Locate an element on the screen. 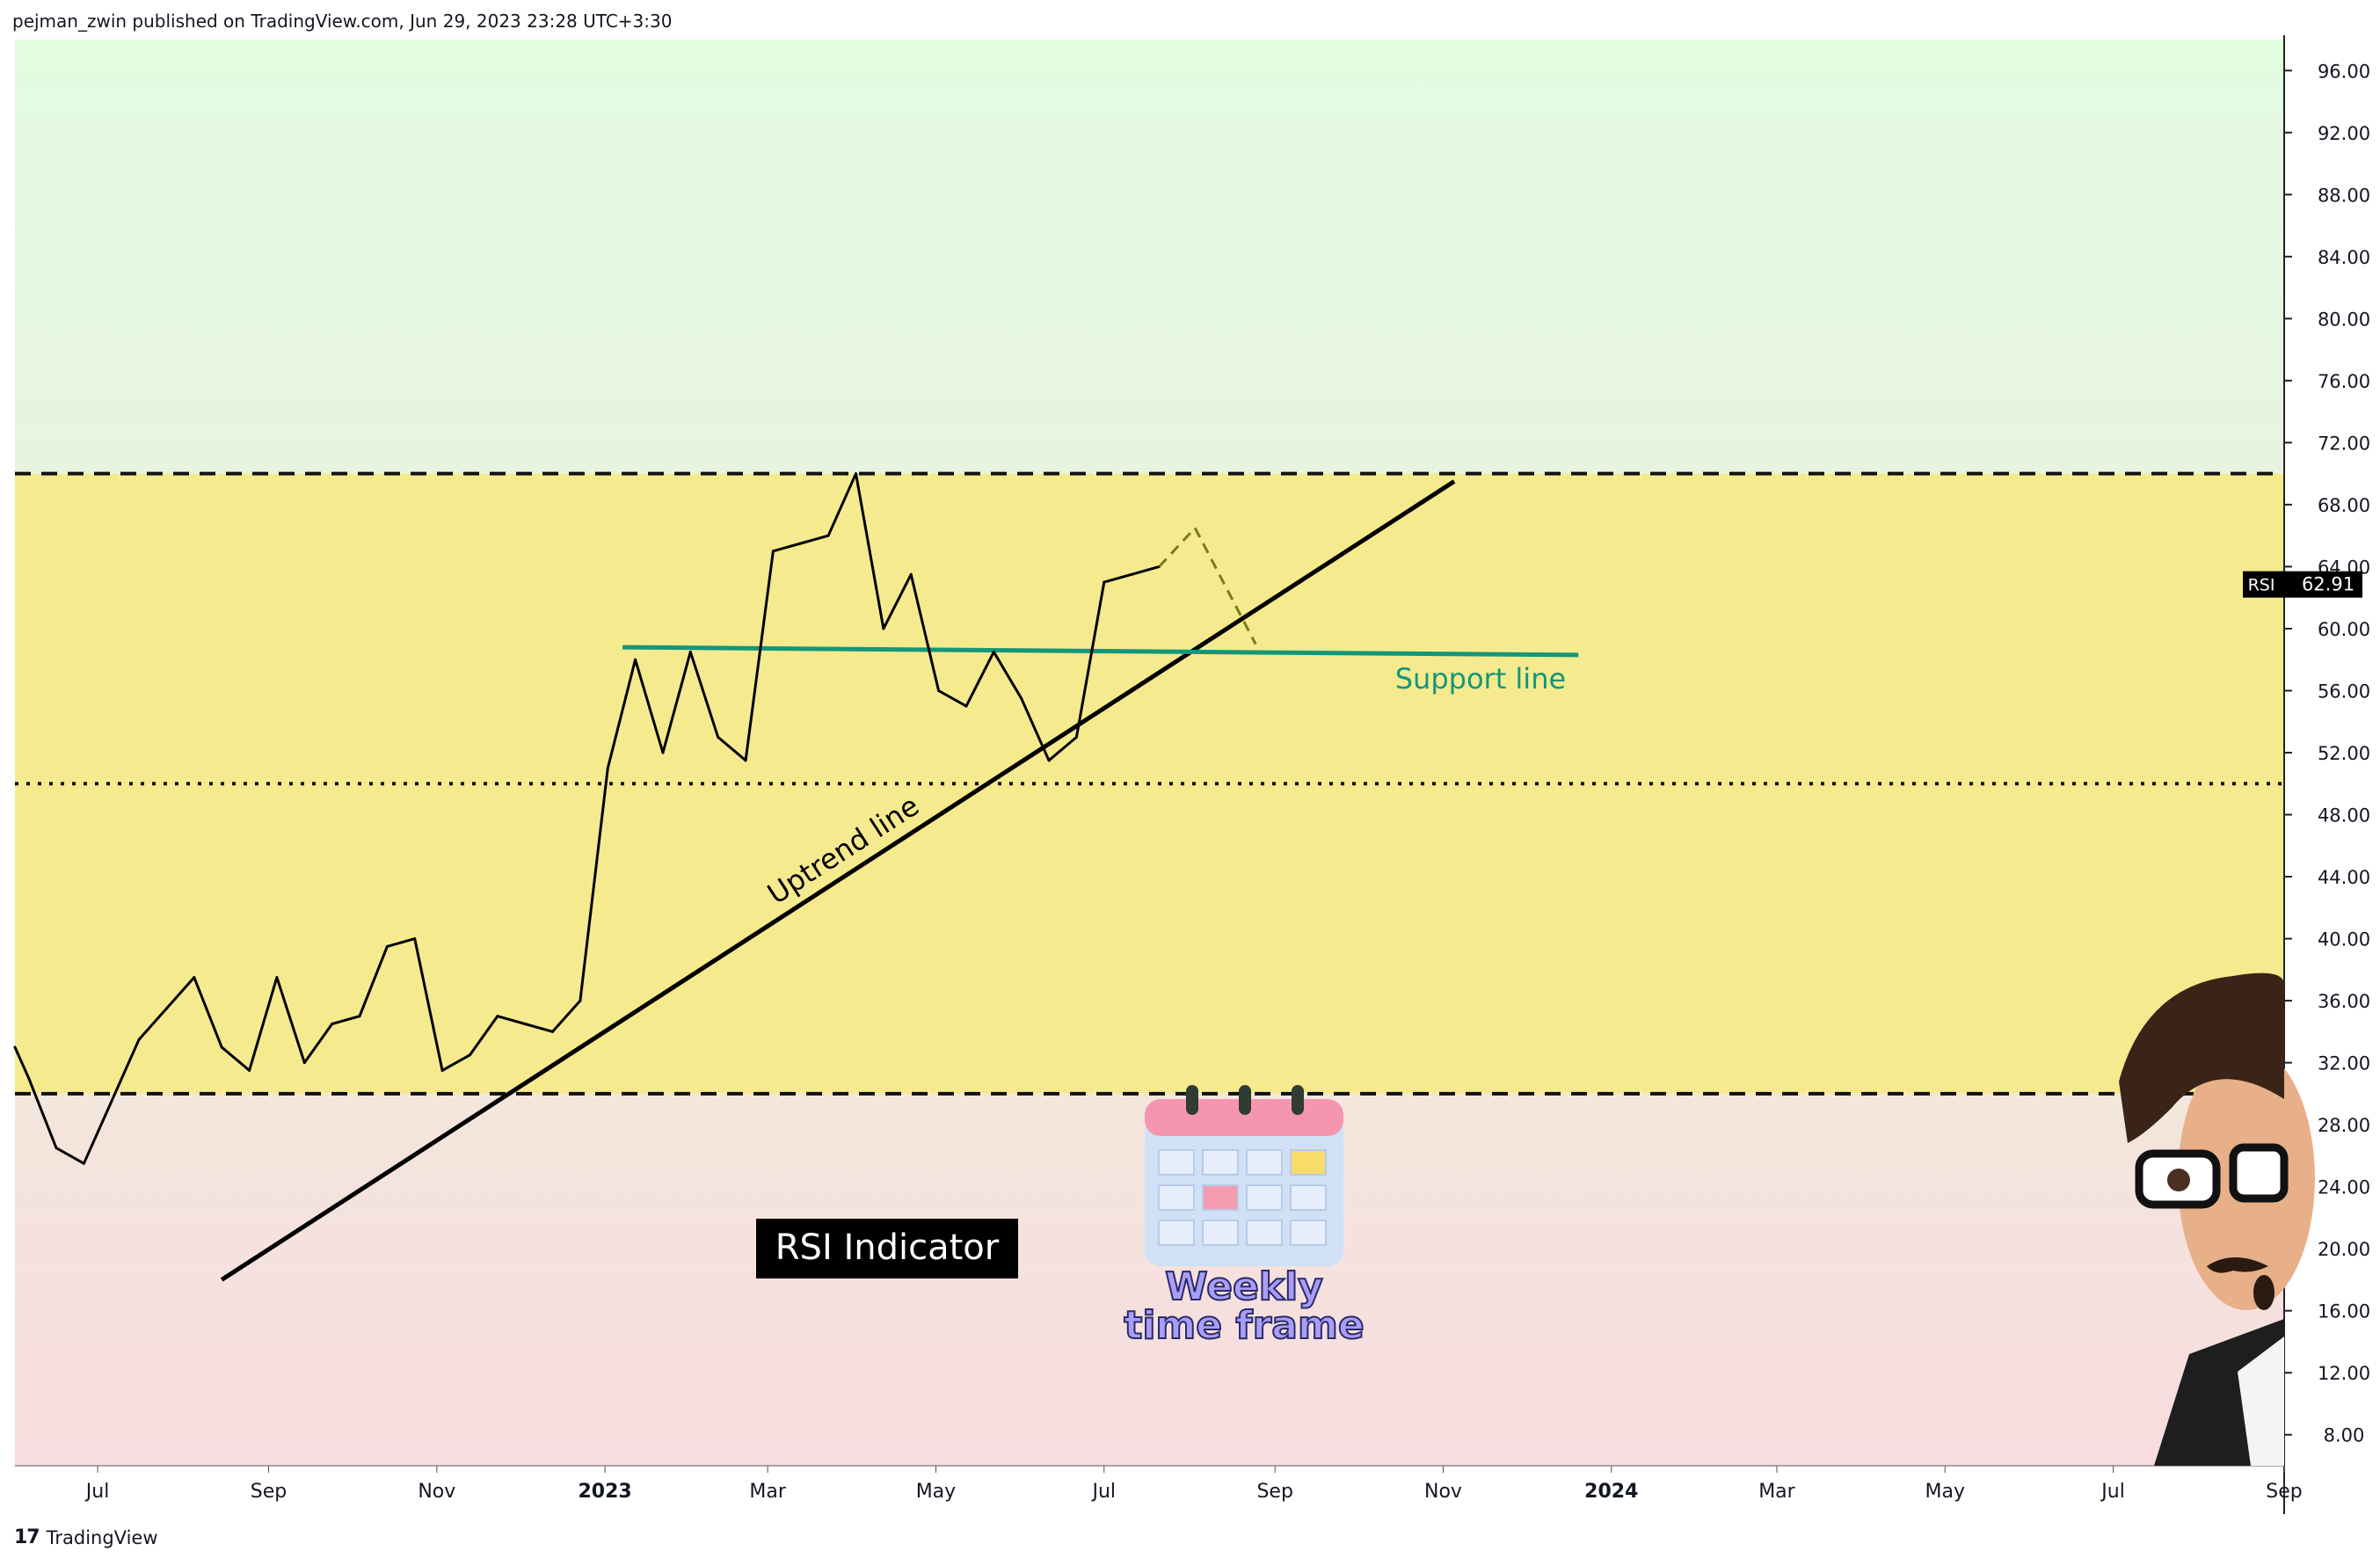 Image resolution: width=2380 pixels, height=1566 pixels. y-tick-label: 16.00 is located at coordinates (2344, 1311).